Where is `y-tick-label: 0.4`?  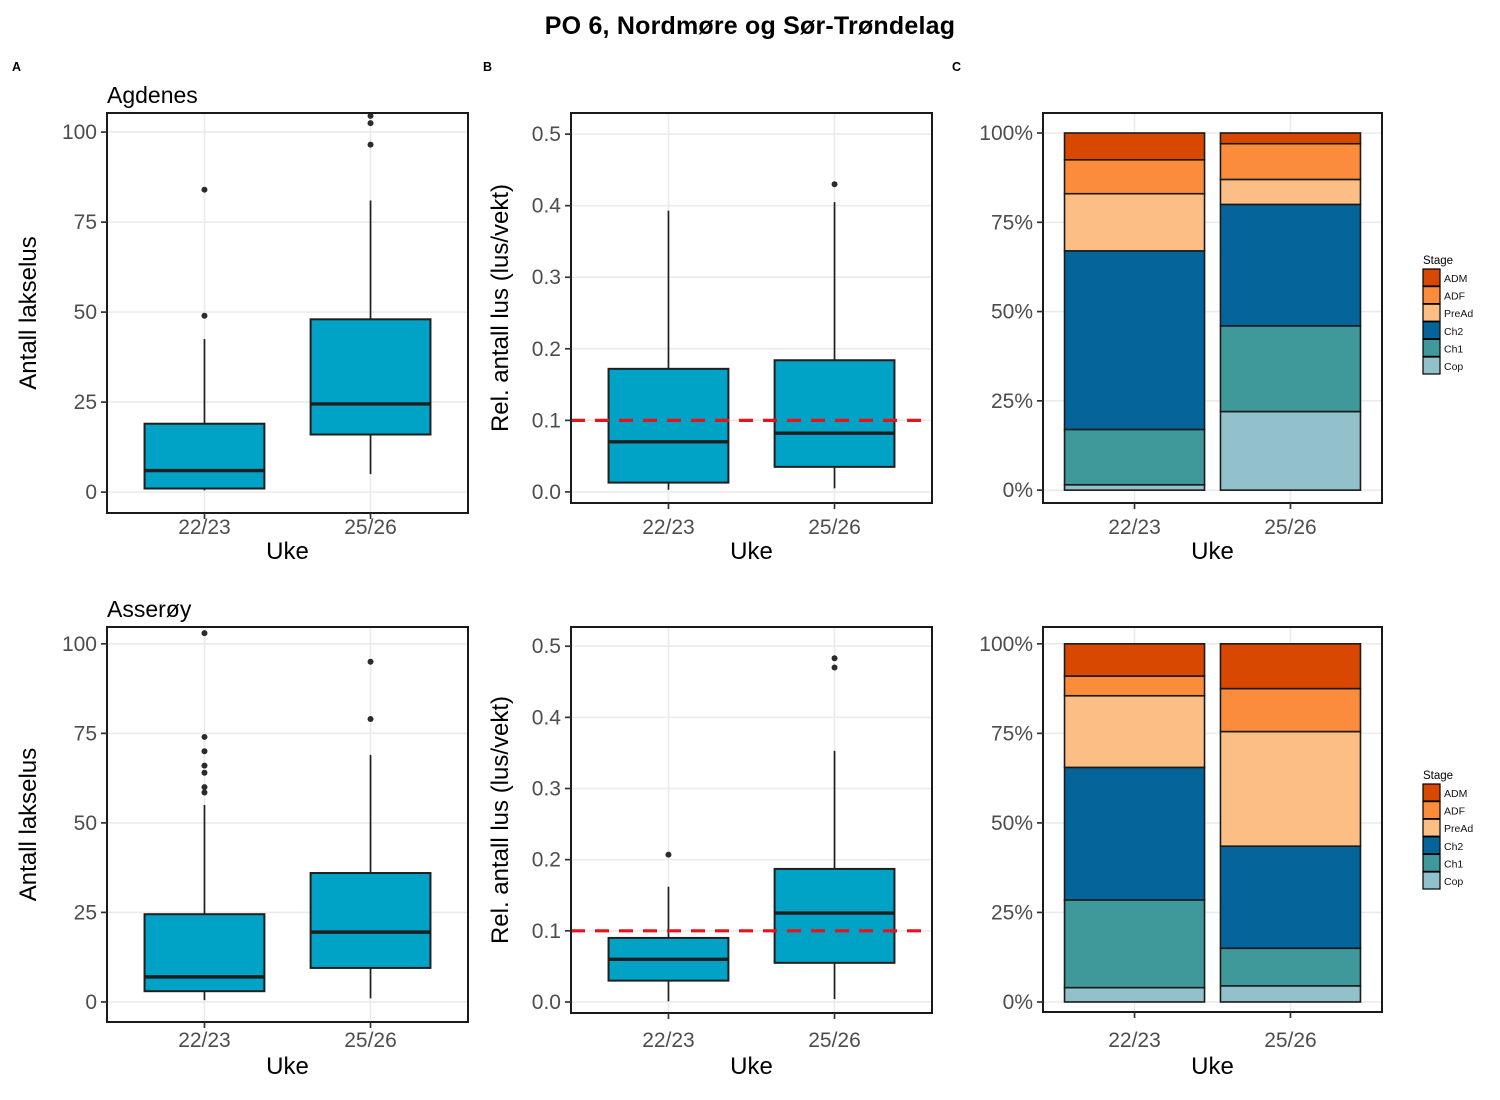 y-tick-label: 0.4 is located at coordinates (547, 206).